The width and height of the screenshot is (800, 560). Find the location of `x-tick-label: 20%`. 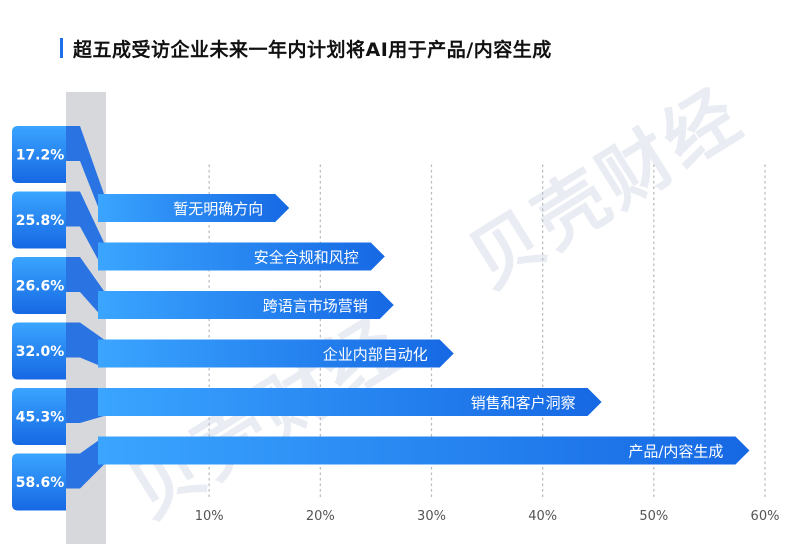

x-tick-label: 20% is located at coordinates (320, 516).